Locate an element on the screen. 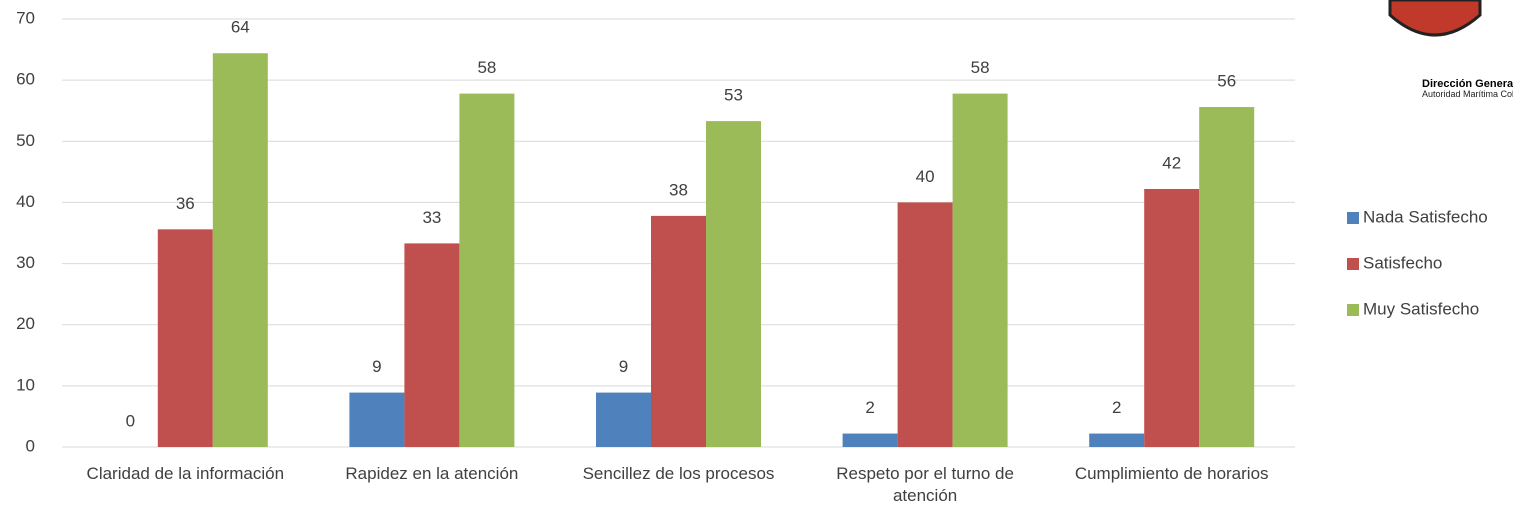 This screenshot has width=1513, height=517. y-tick-label: 50 is located at coordinates (25, 140).